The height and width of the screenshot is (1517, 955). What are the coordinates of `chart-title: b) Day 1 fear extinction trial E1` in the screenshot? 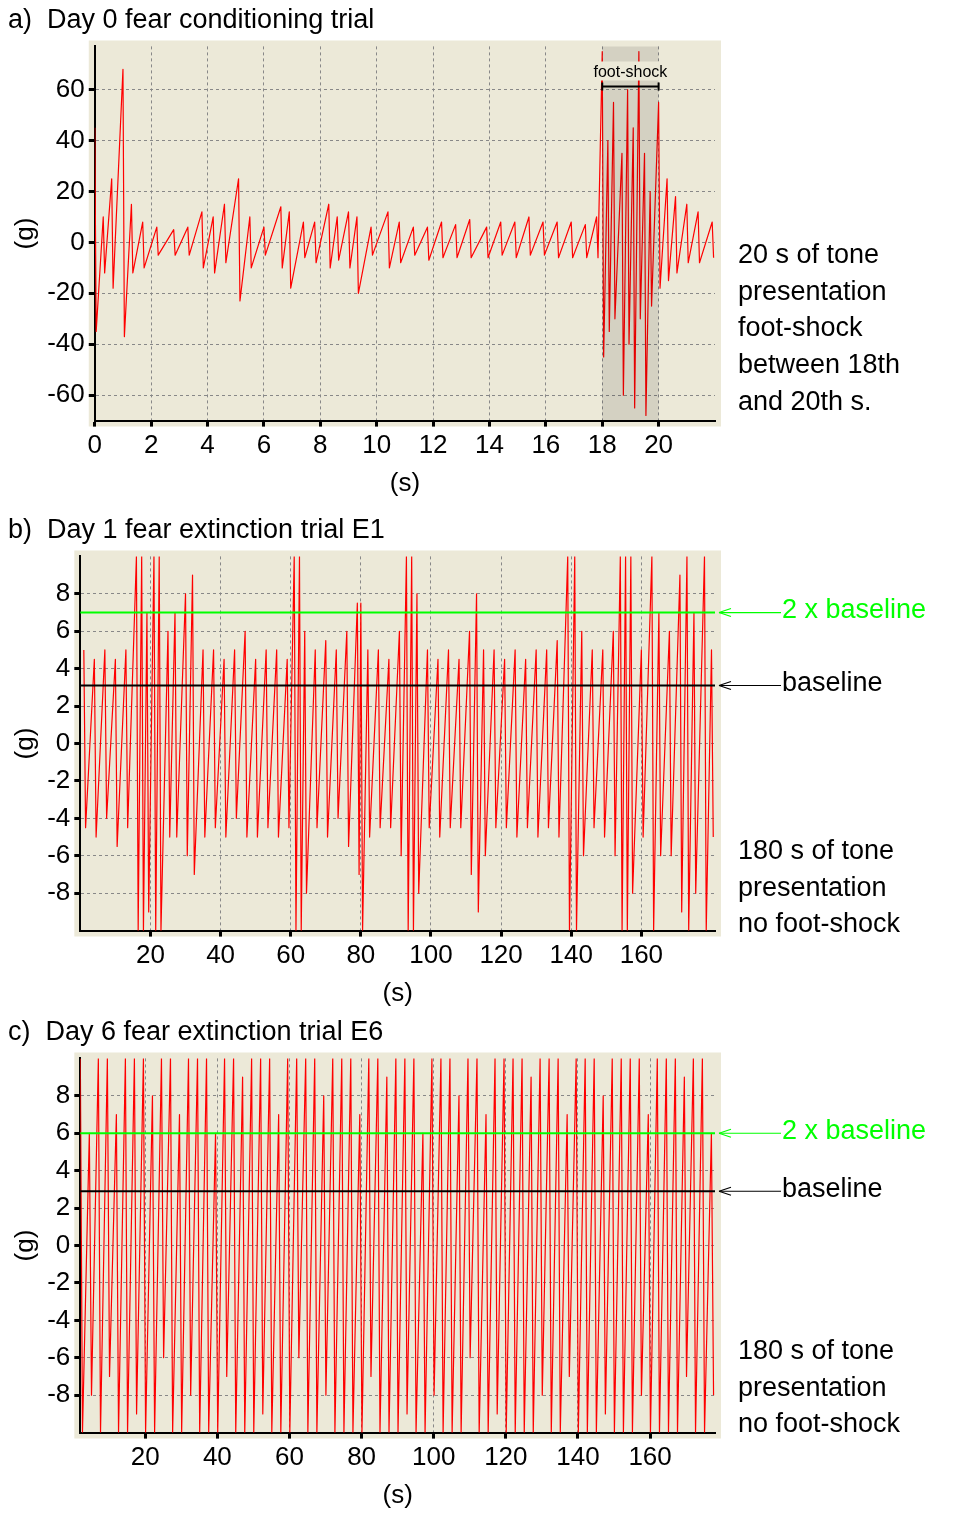 It's located at (196, 528).